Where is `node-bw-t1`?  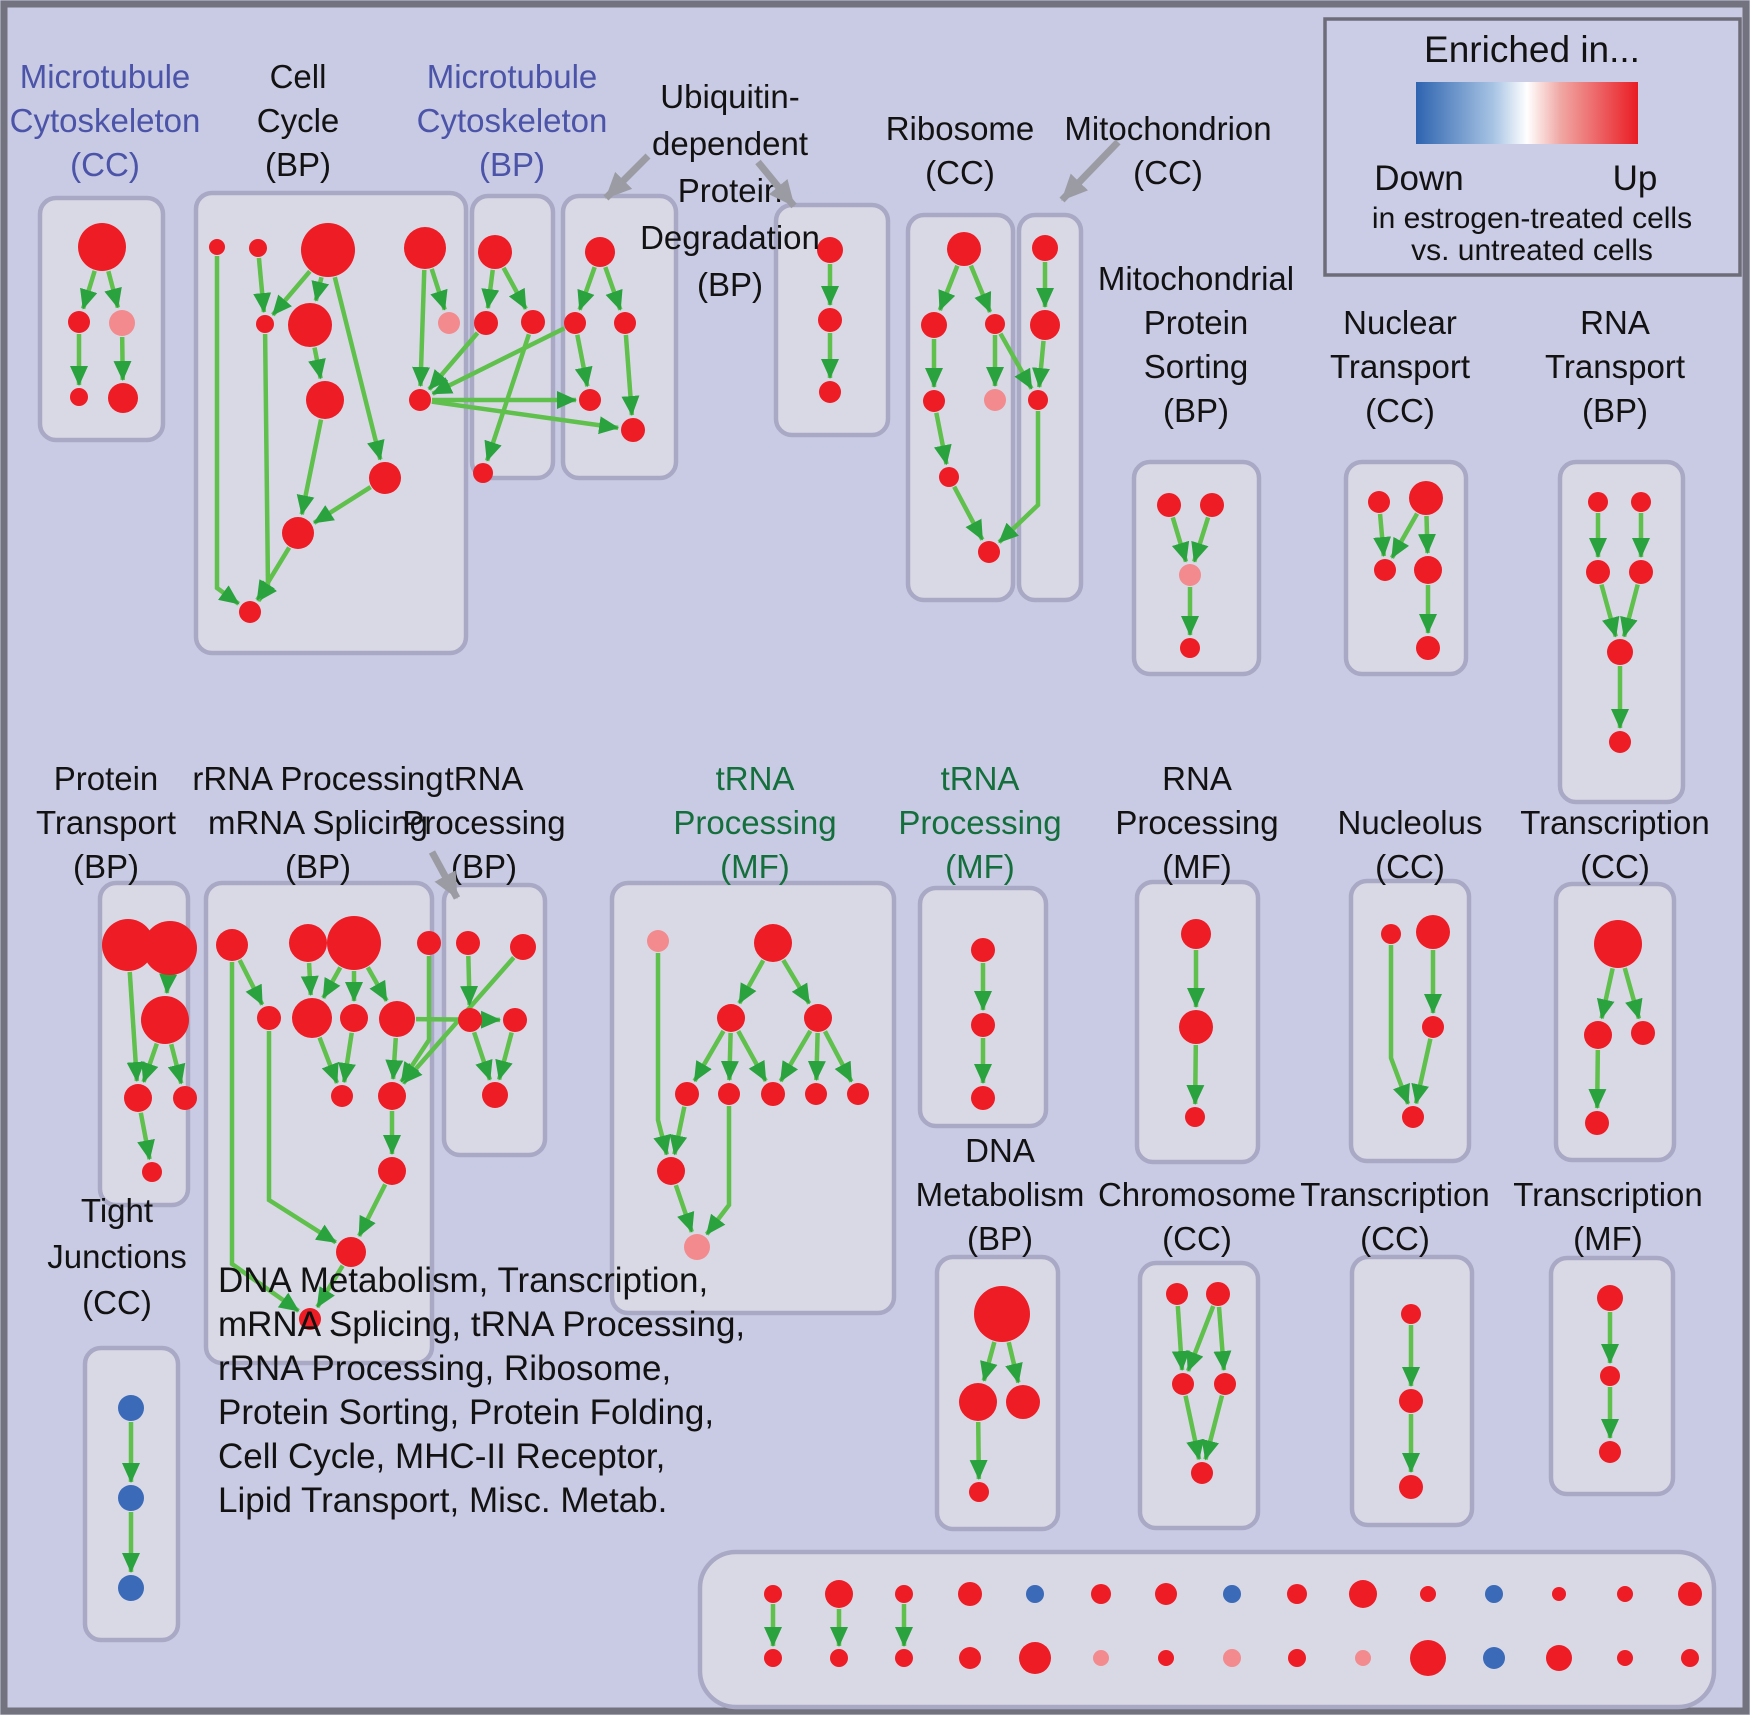
node-bw-t1 is located at coordinates (839, 1594).